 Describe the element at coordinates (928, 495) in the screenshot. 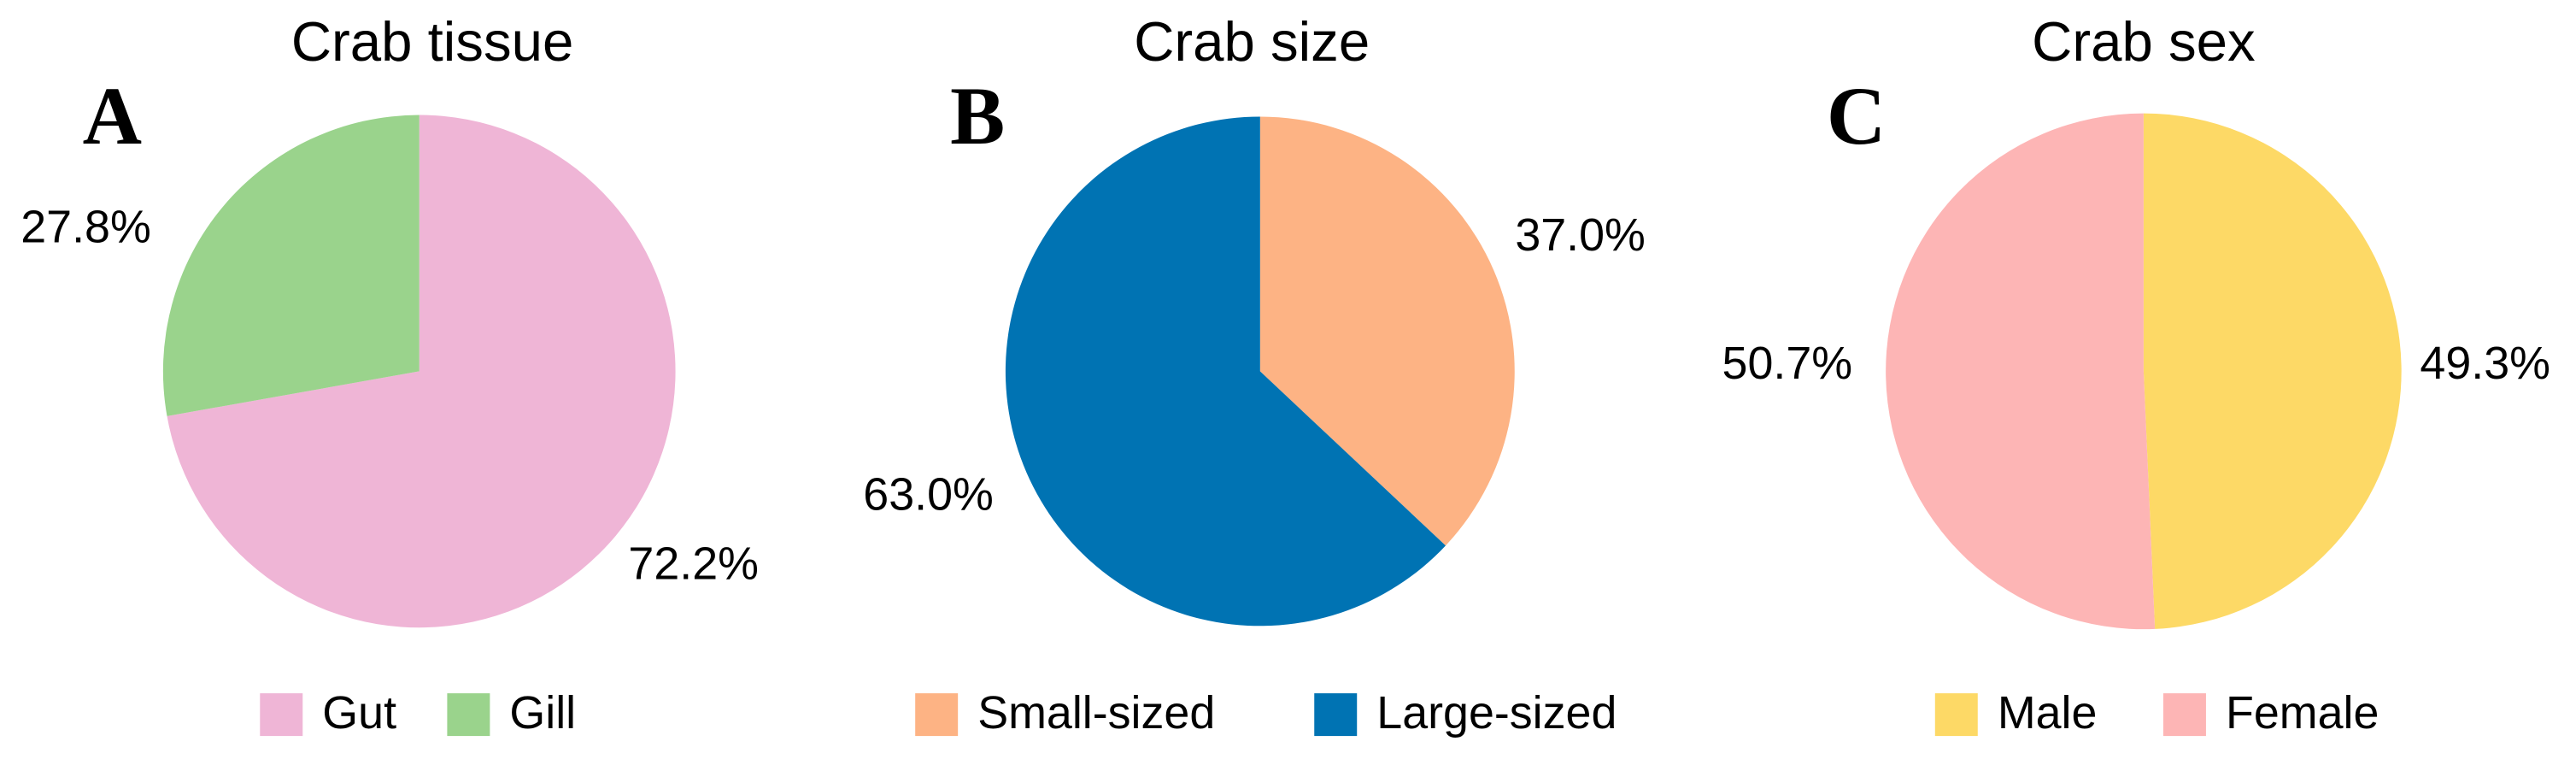

I see `slice-label: 63.0%` at that location.